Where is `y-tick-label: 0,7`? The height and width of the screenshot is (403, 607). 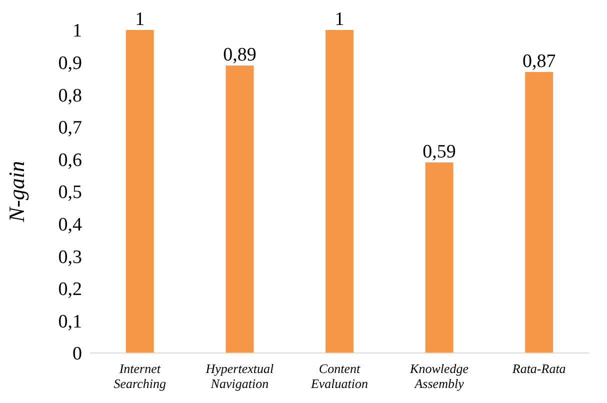 y-tick-label: 0,7 is located at coordinates (70, 128).